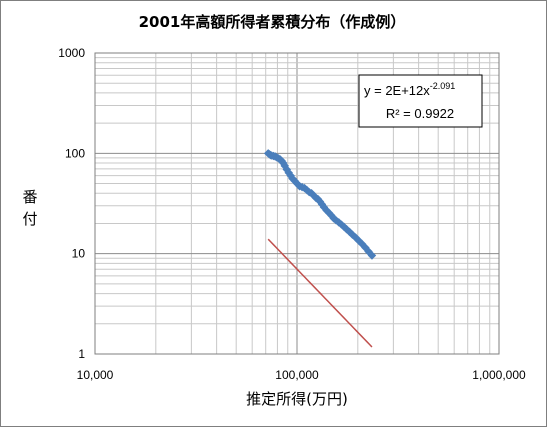  I want to click on equation-label: y = 2E+12x-2.091, so click(409, 89).